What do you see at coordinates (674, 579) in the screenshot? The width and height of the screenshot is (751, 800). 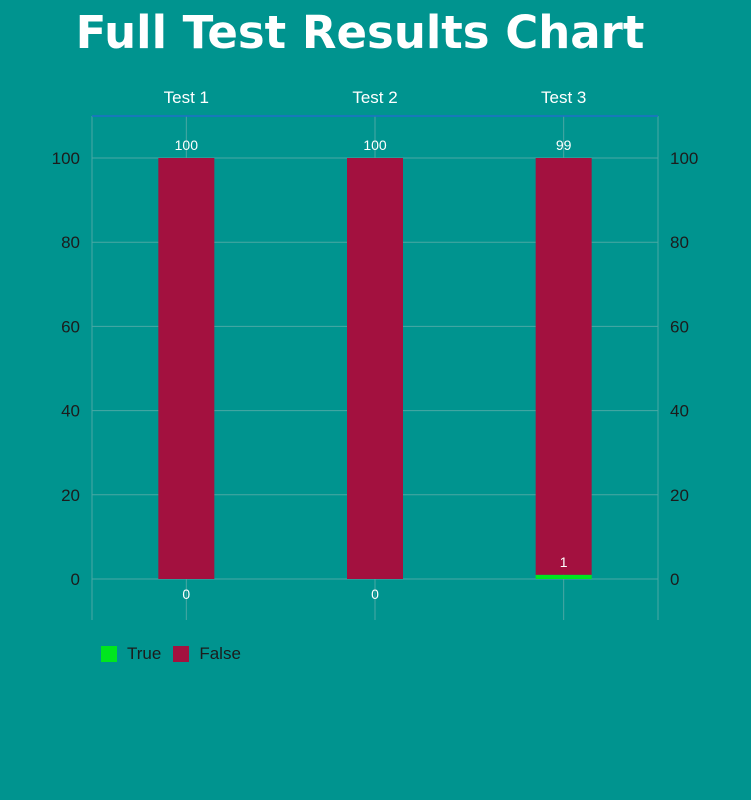 I see `y-tick-right-0: 0` at bounding box center [674, 579].